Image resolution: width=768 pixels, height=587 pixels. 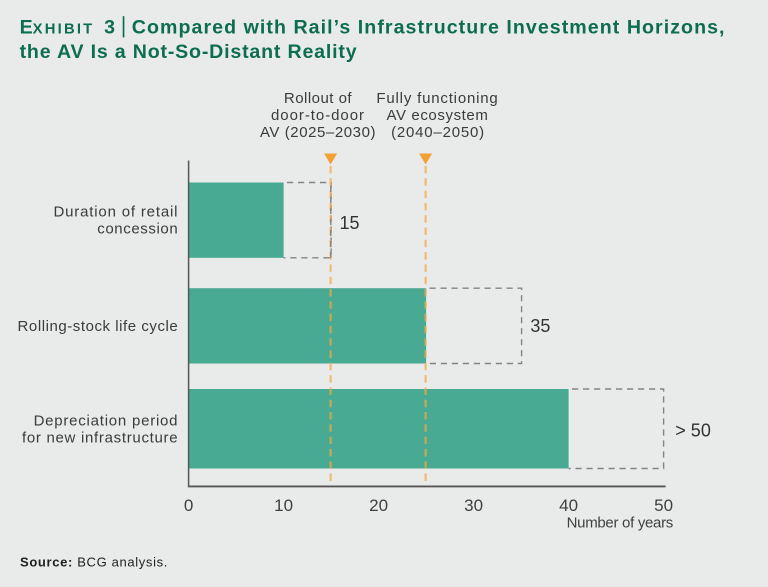 I want to click on svg-text: concession, so click(x=137, y=229).